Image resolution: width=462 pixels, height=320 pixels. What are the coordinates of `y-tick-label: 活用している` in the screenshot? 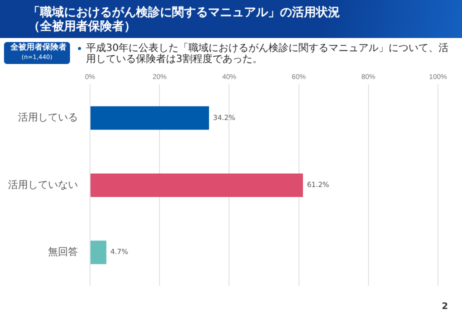 It's located at (48, 118).